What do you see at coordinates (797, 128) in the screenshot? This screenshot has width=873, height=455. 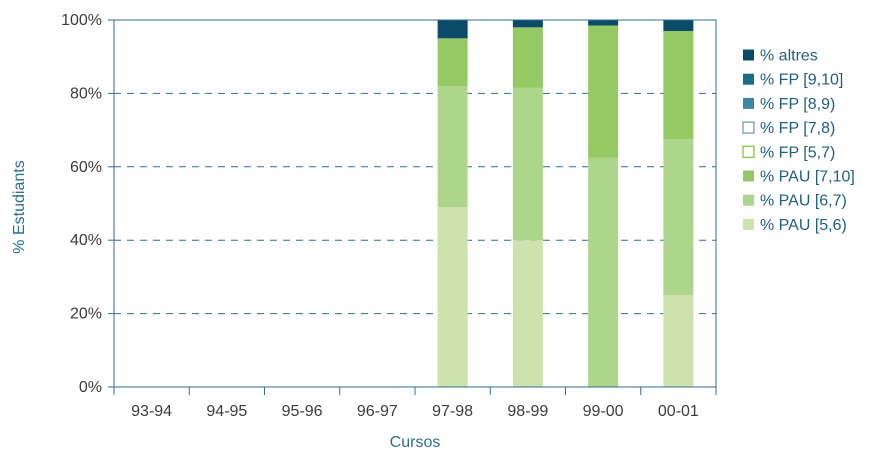 I see `legend-label: % FP [7,8)` at bounding box center [797, 128].